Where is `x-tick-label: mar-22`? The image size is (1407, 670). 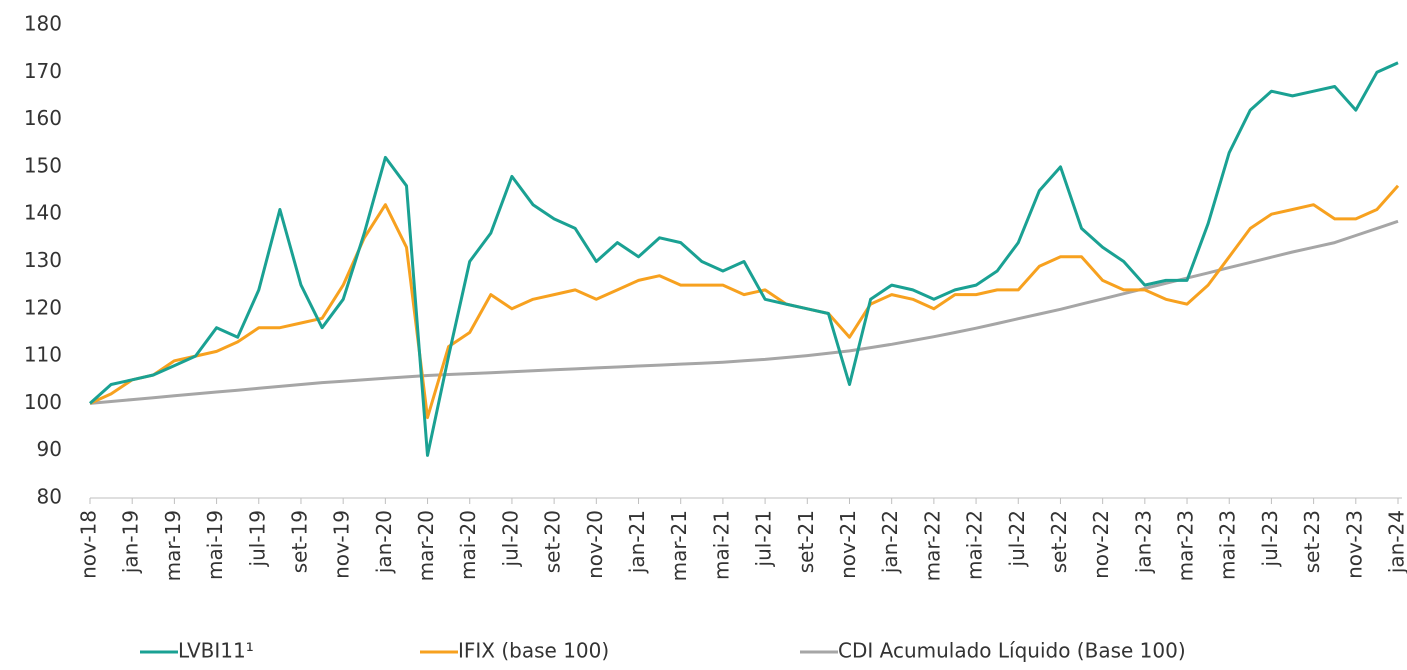 x-tick-label: mar-22 is located at coordinates (932, 545).